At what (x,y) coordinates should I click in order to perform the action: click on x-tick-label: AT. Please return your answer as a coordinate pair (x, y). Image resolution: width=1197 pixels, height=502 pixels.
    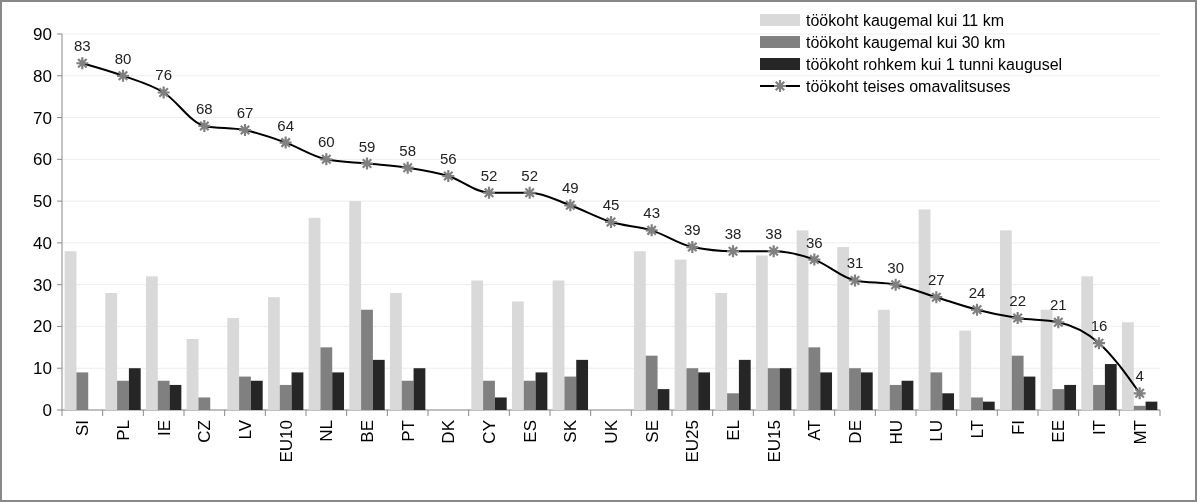
    Looking at the image, I should click on (815, 430).